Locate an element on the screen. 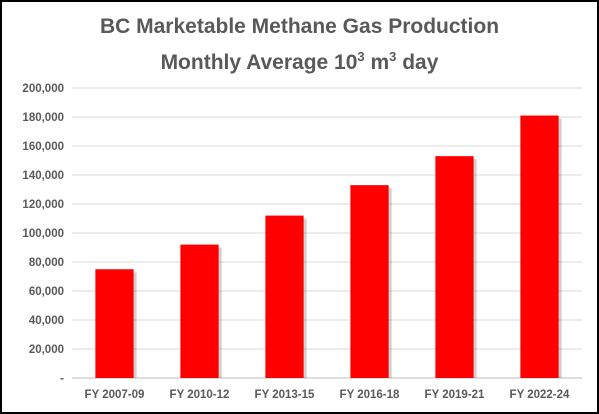 The height and width of the screenshot is (414, 599). y-tick-label: - is located at coordinates (62, 379).